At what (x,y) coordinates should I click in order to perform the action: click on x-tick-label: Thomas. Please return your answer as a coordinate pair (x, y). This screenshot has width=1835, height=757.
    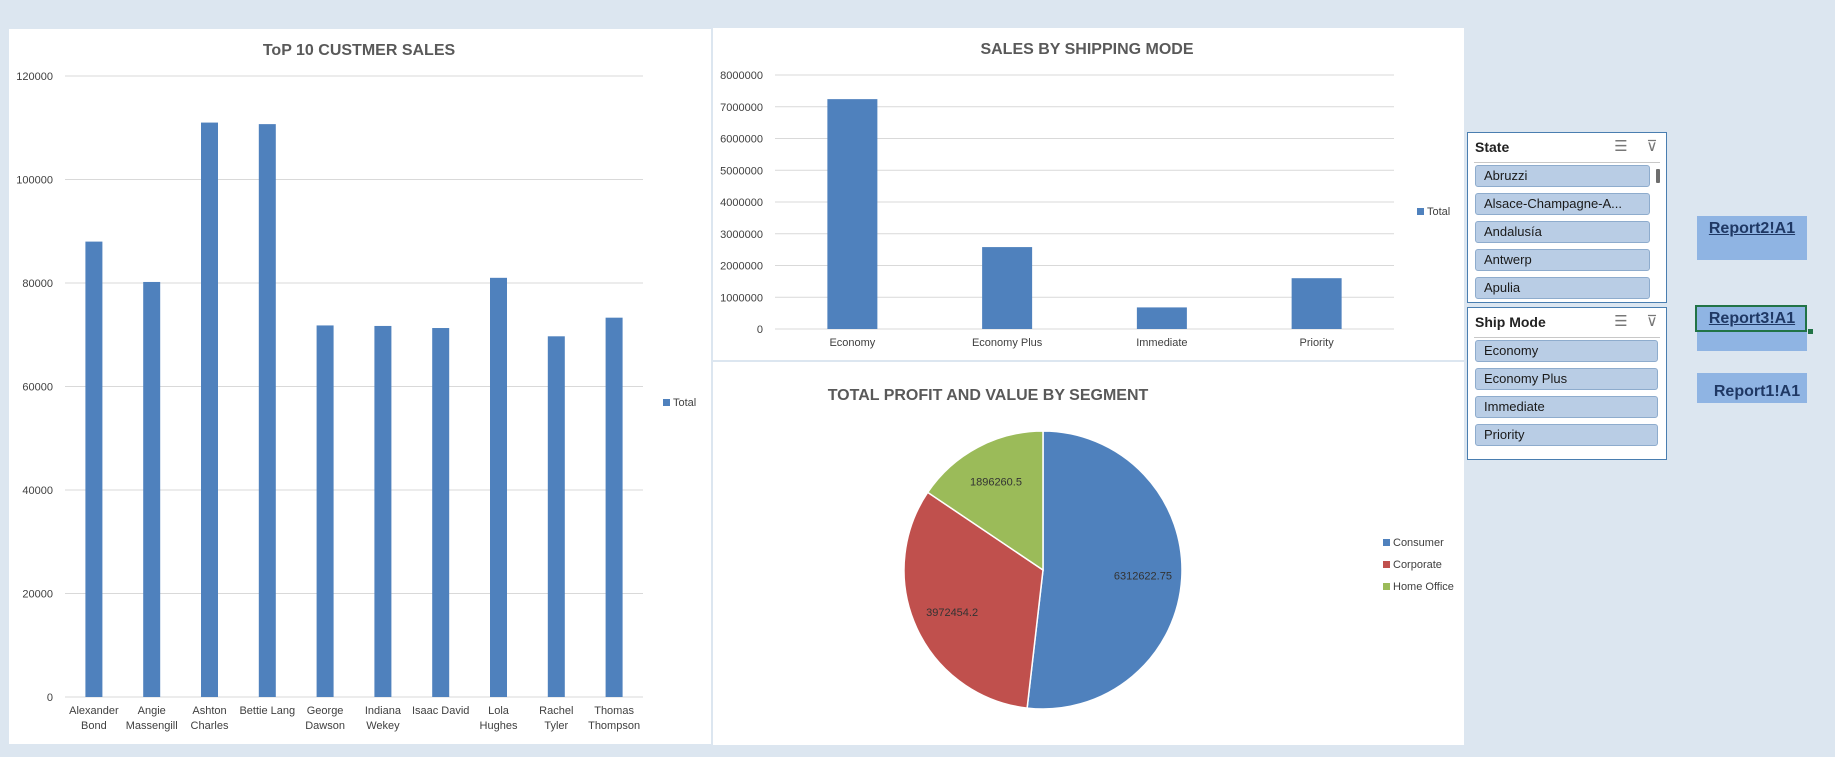
    Looking at the image, I should click on (614, 711).